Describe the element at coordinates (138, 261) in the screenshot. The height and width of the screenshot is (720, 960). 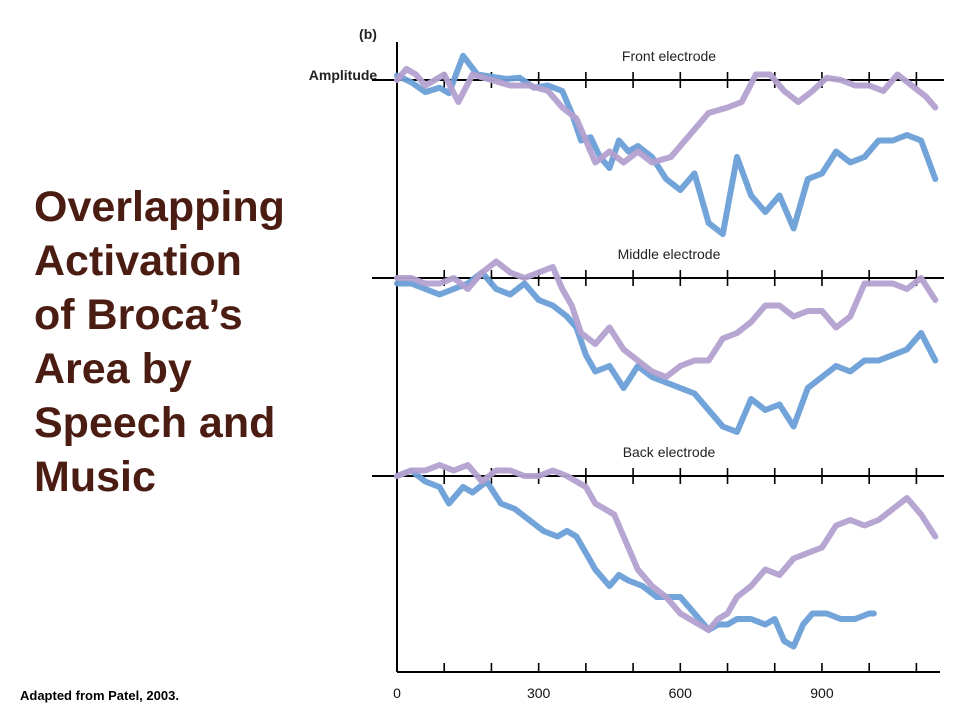
I see `title-line: Activation` at that location.